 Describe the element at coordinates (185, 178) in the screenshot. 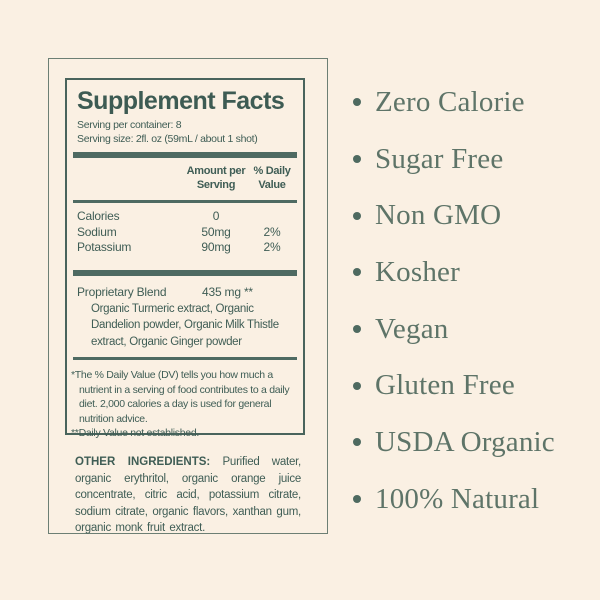

I see `column-header-row: Amount per Serving % Daily Value` at that location.